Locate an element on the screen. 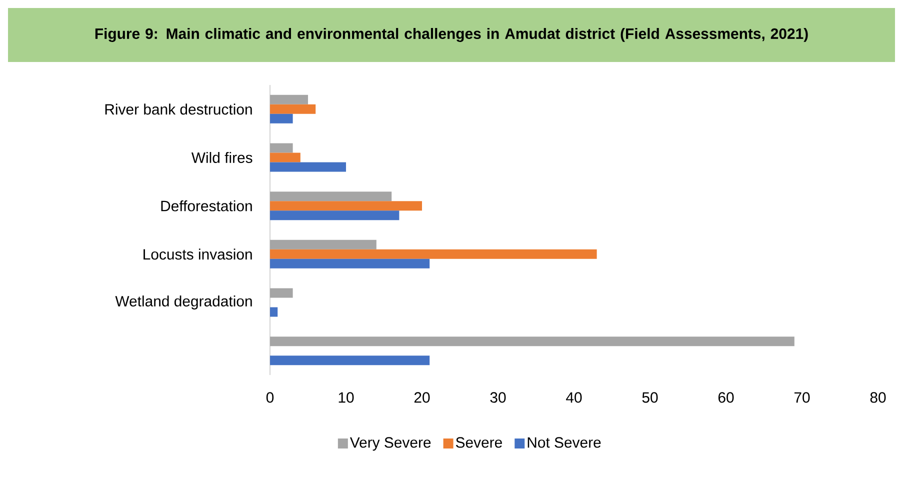 This screenshot has height=479, width=903. x-tick-label: 30 is located at coordinates (498, 397).